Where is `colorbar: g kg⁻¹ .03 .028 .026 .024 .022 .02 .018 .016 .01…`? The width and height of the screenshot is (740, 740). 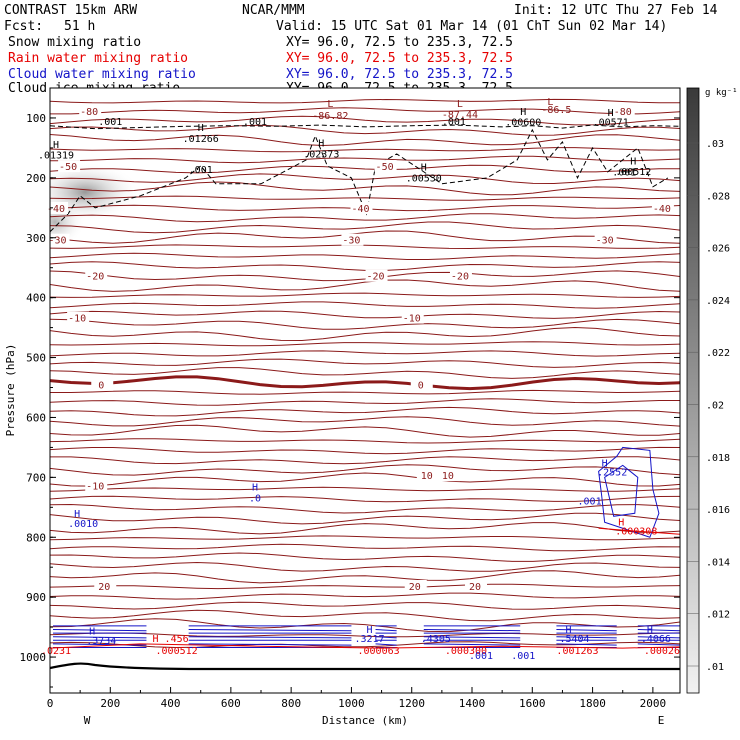 colorbar: g kg⁻¹ .03 .028 .026 .024 .022 .02 .018 .016 .01… is located at coordinates (712, 390).